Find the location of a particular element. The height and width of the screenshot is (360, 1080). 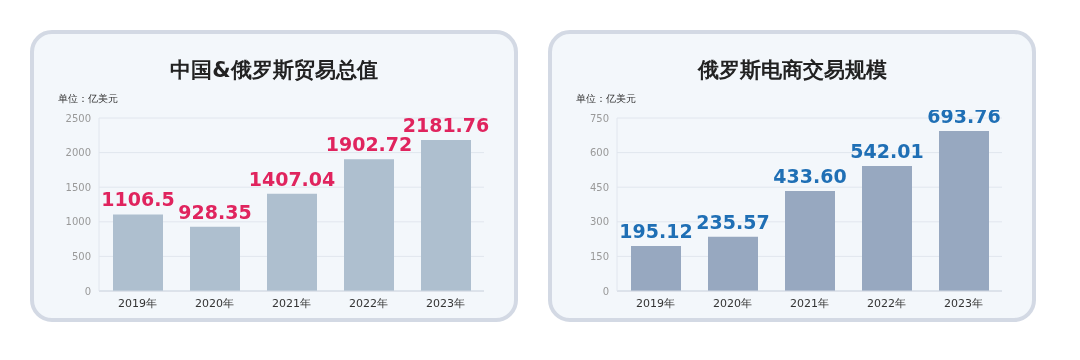

y-tick-label: 600 is located at coordinates (599, 153).